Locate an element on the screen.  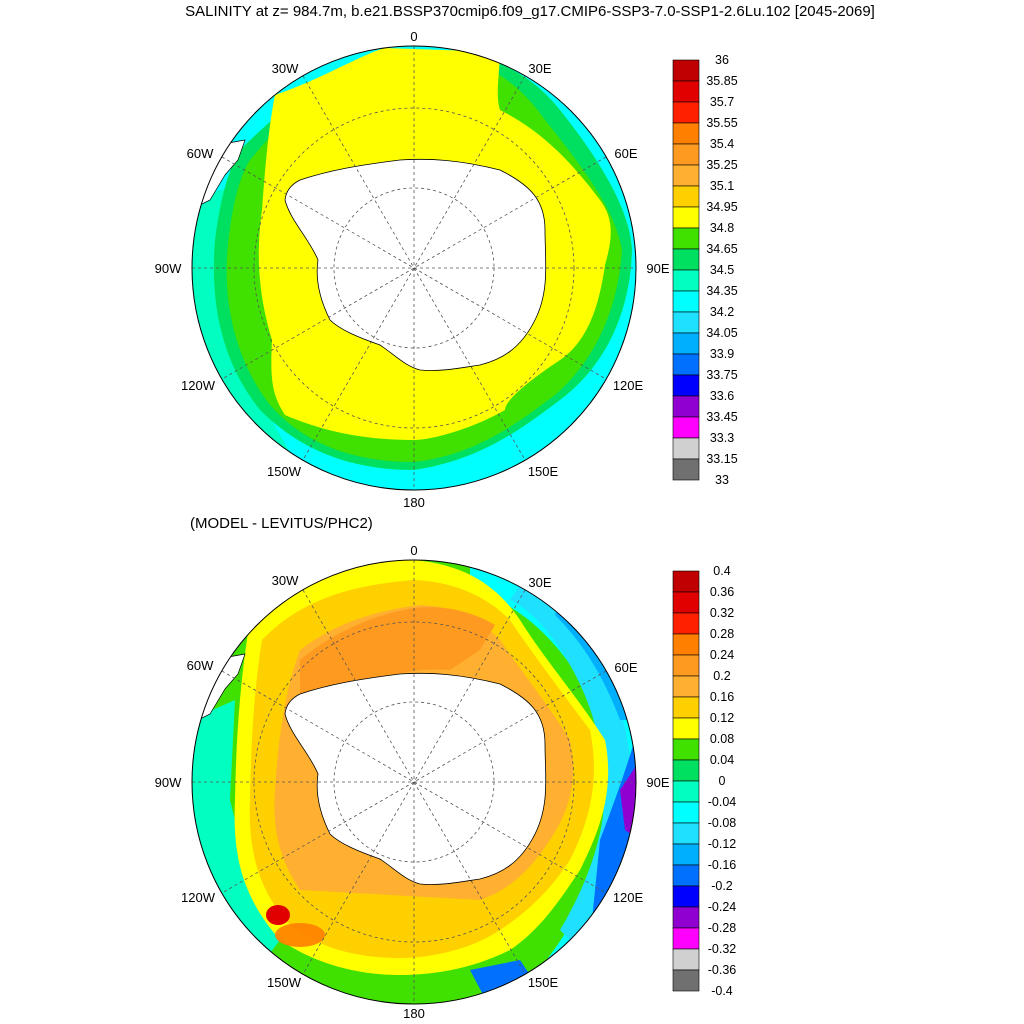
colorbar-label: 0.12 is located at coordinates (722, 718).